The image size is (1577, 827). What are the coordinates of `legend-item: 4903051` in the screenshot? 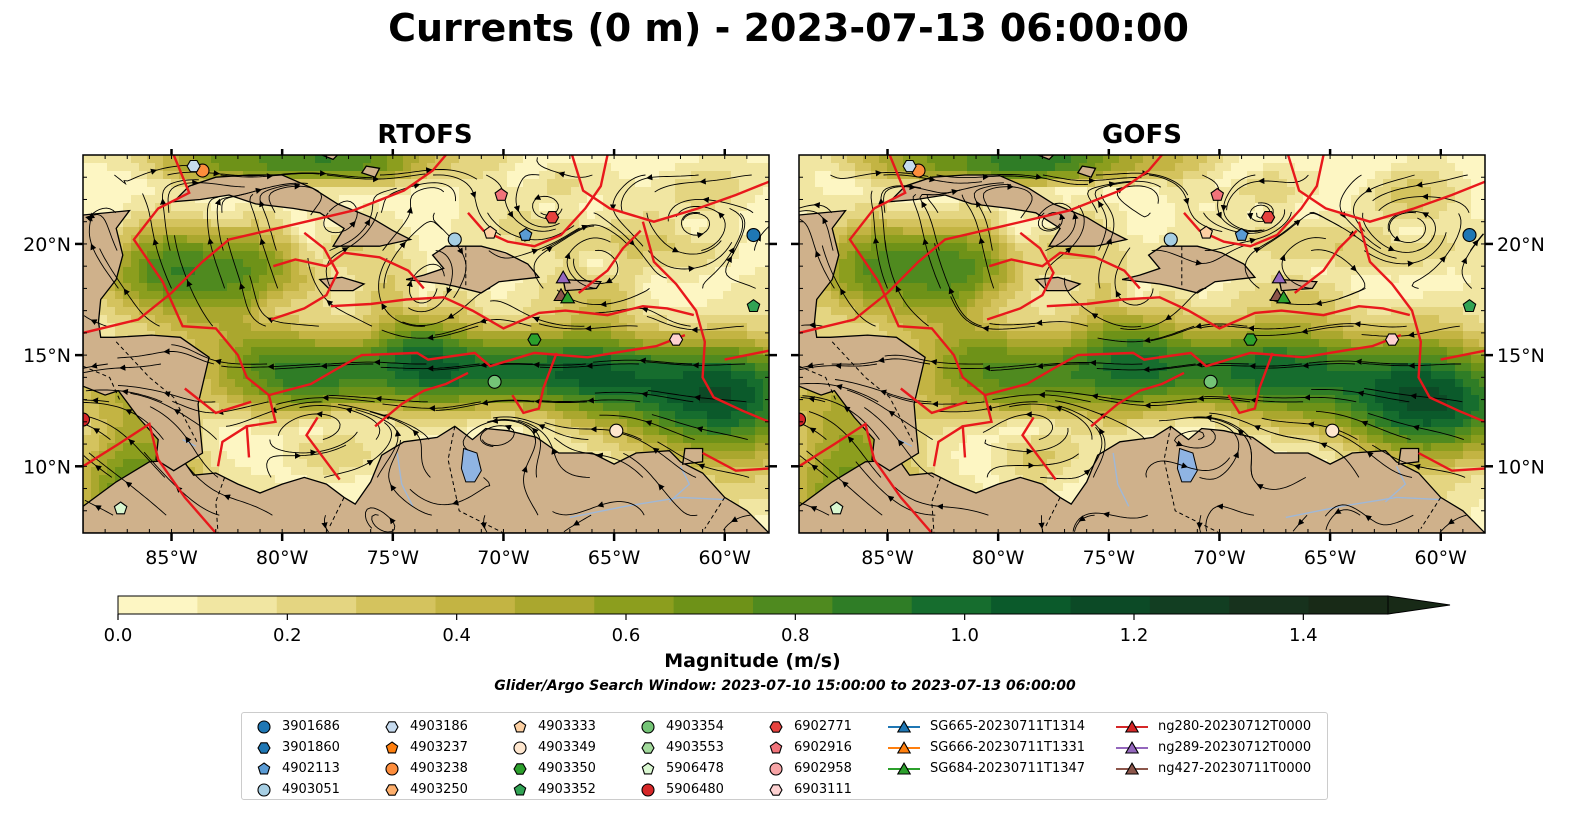 It's located at (297, 789).